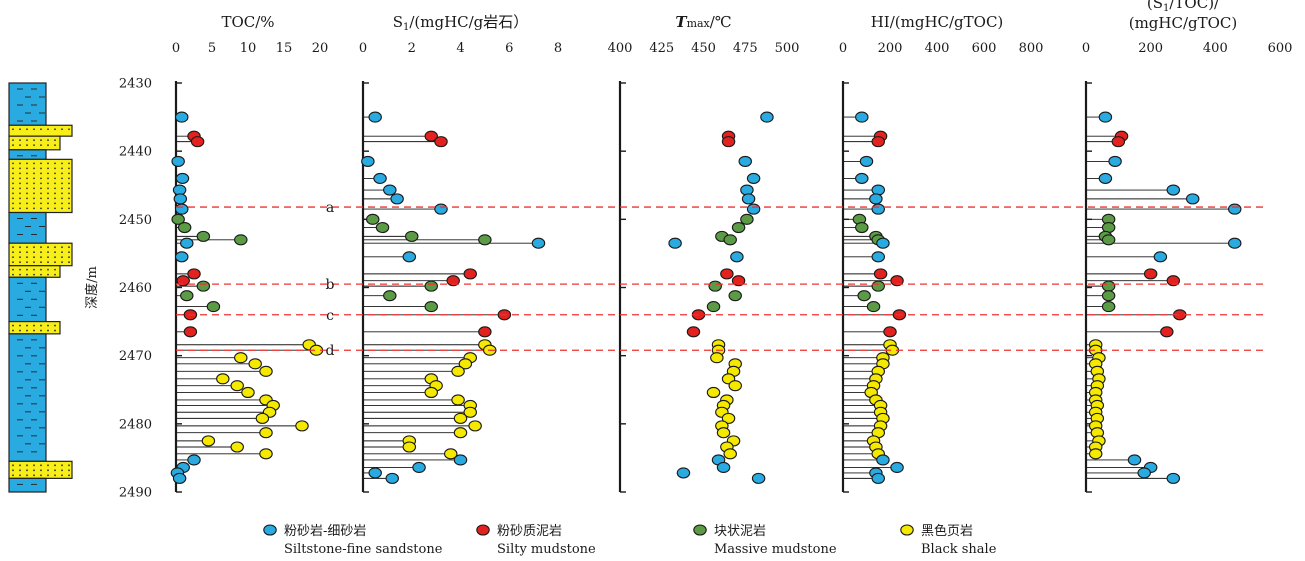  Describe the element at coordinates (1183, 7) in the screenshot. I see `panel-title: (S1/TOC)/` at that location.